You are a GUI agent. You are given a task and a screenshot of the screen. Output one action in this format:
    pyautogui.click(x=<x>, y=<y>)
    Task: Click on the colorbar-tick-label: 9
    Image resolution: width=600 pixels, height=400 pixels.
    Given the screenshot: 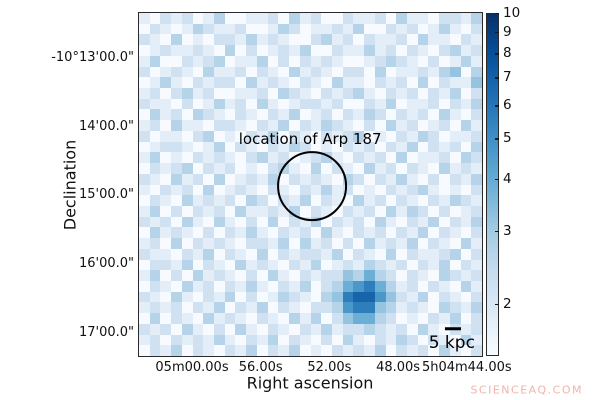 What is the action you would take?
    pyautogui.click(x=507, y=32)
    